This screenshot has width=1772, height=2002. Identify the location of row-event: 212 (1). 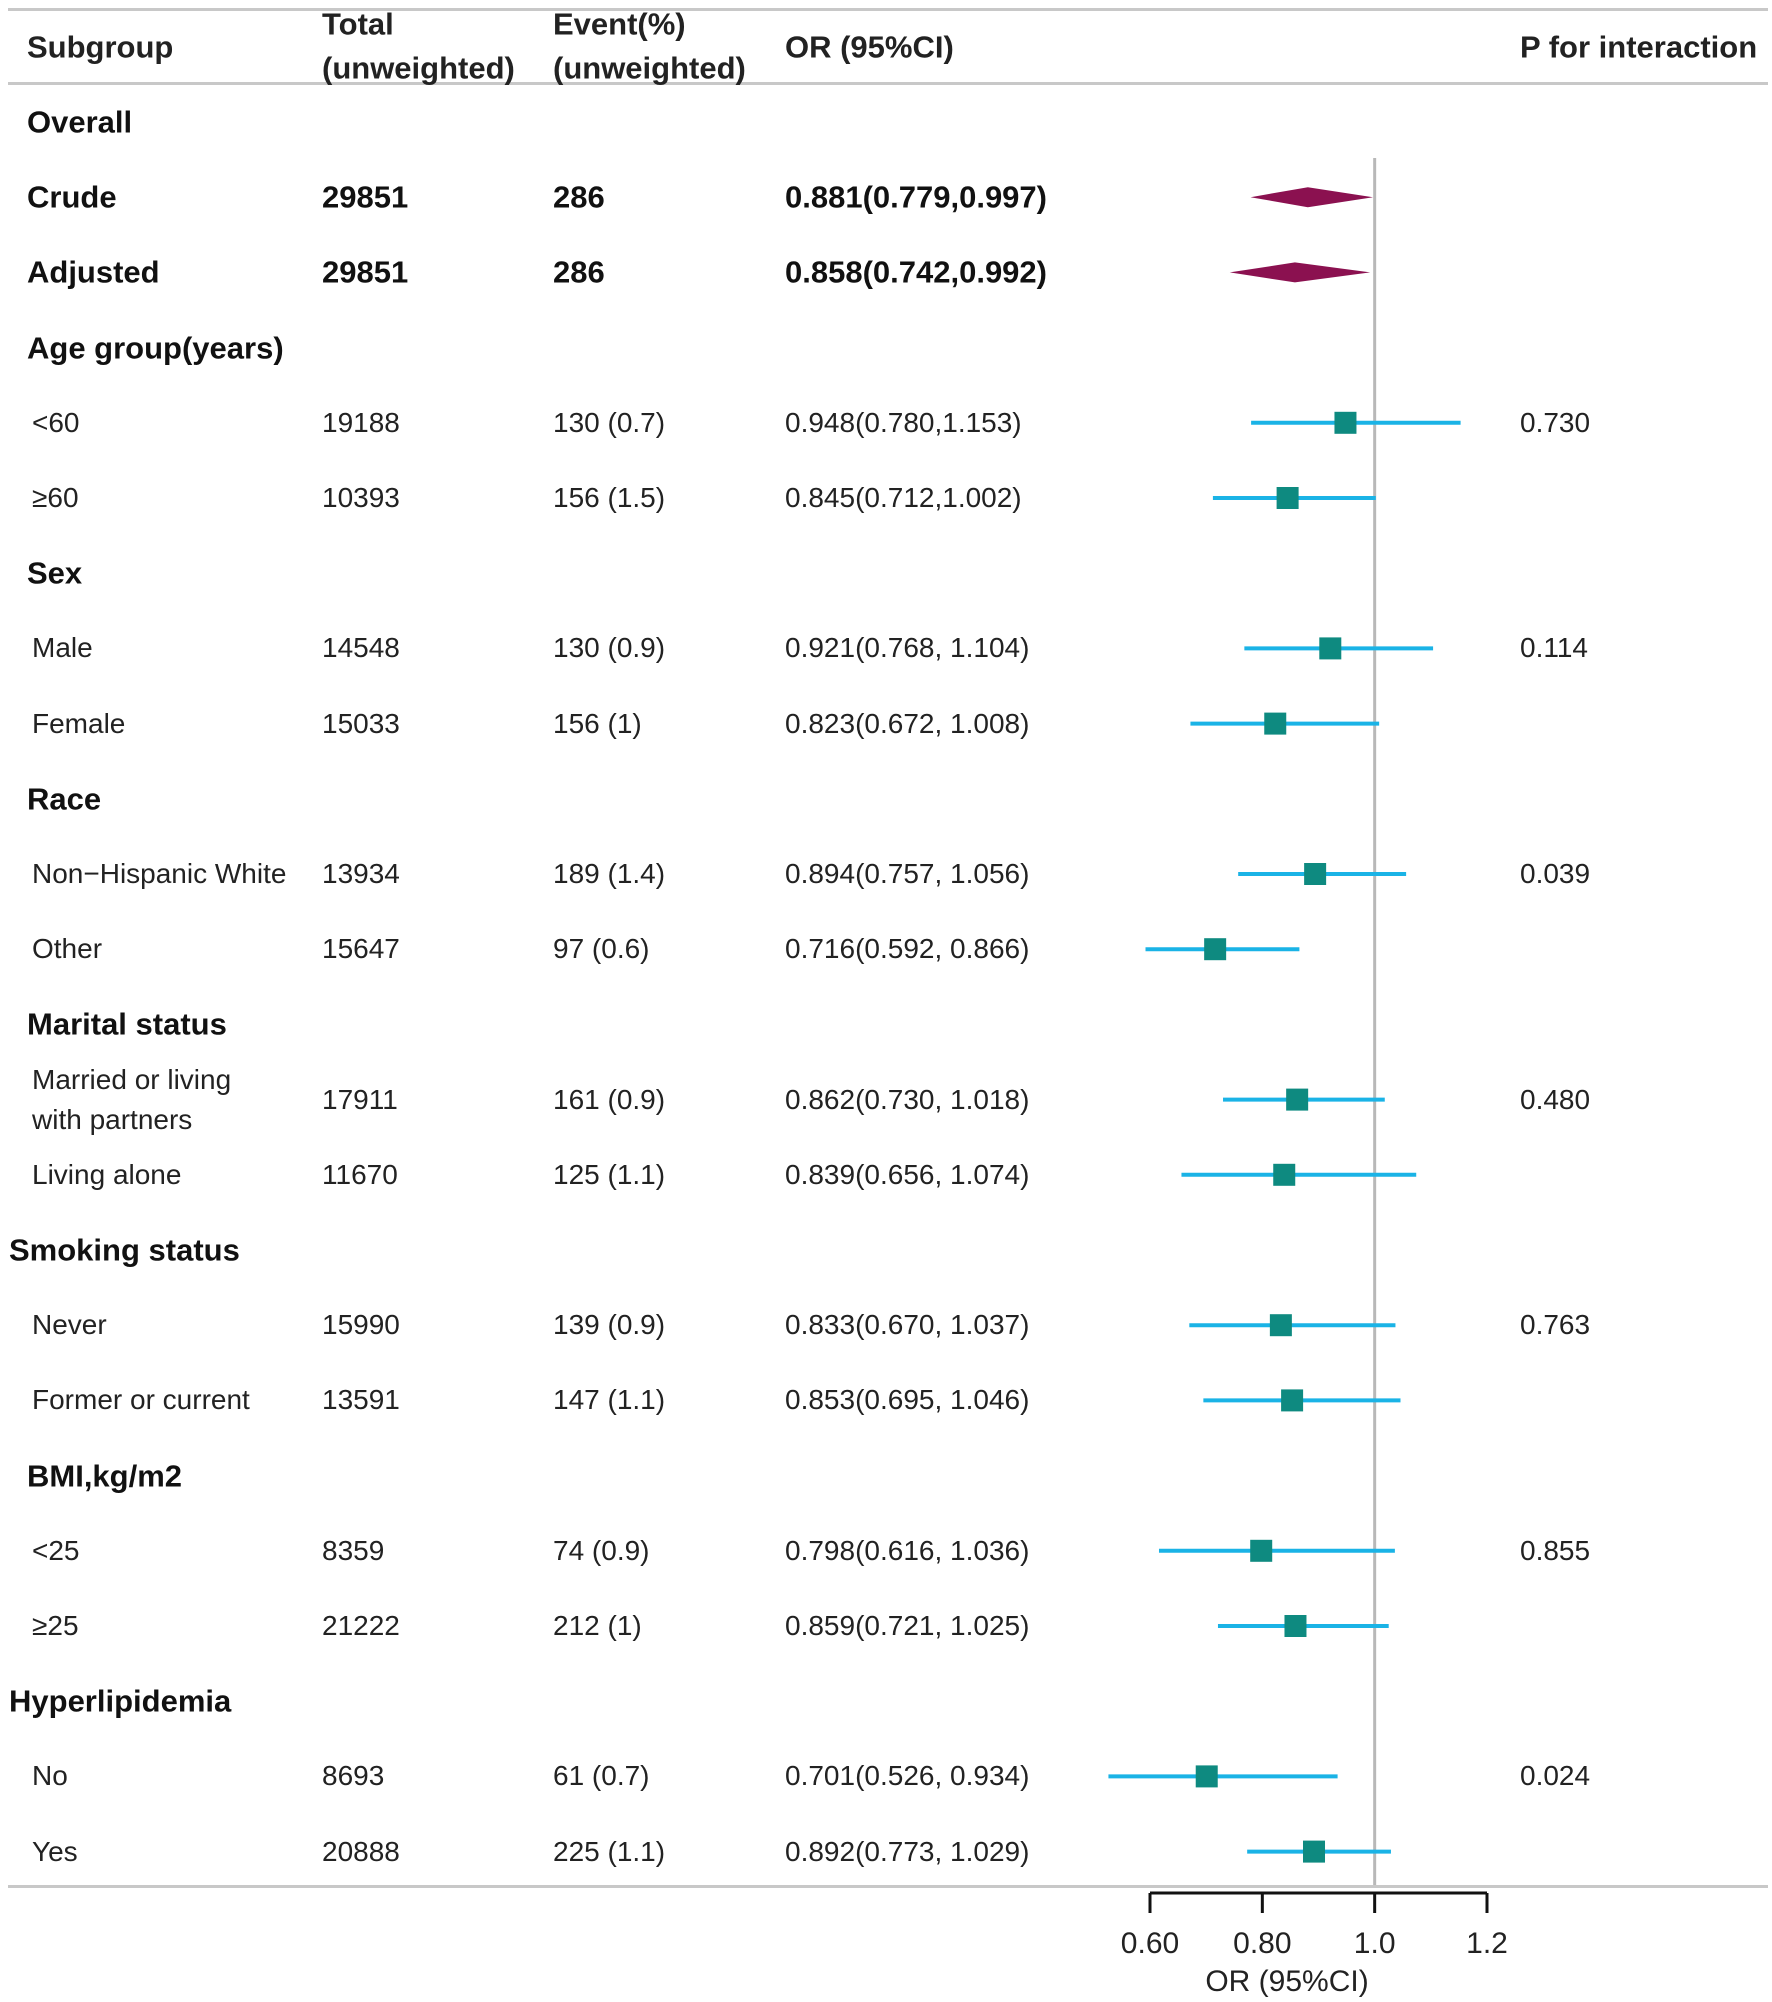
(597, 1625).